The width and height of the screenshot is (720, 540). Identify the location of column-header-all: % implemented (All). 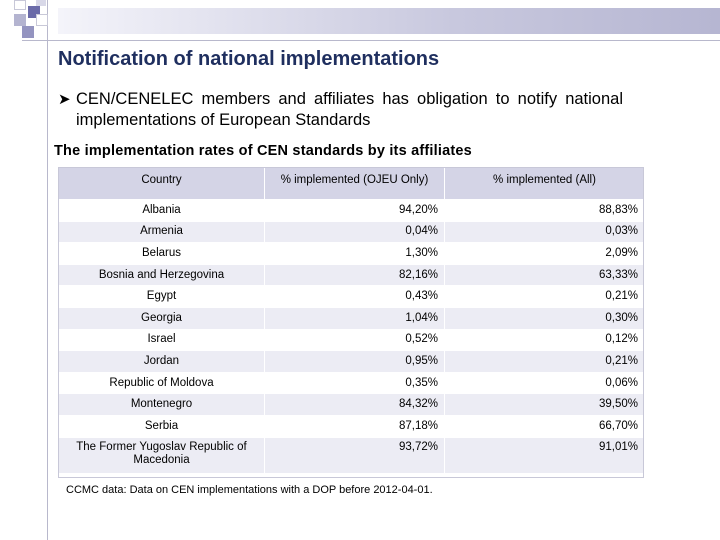
(545, 184).